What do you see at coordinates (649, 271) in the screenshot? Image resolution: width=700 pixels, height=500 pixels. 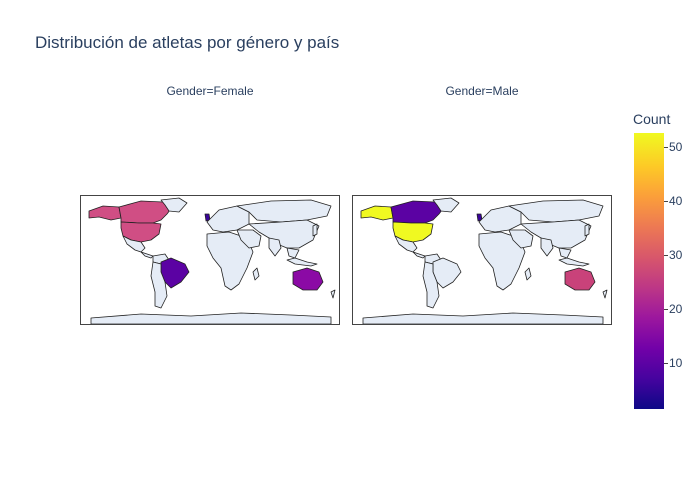 I see `colorbar` at bounding box center [649, 271].